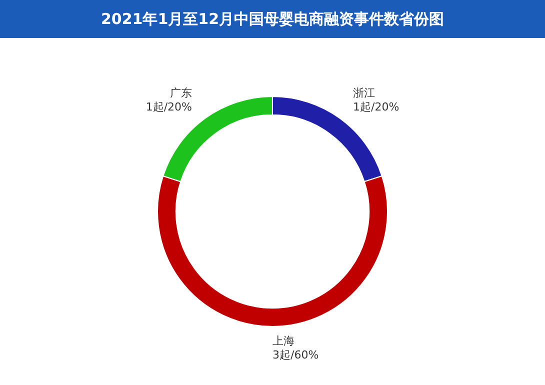 Image resolution: width=545 pixels, height=385 pixels. What do you see at coordinates (181, 93) in the screenshot?
I see `slice-label: 广东` at bounding box center [181, 93].